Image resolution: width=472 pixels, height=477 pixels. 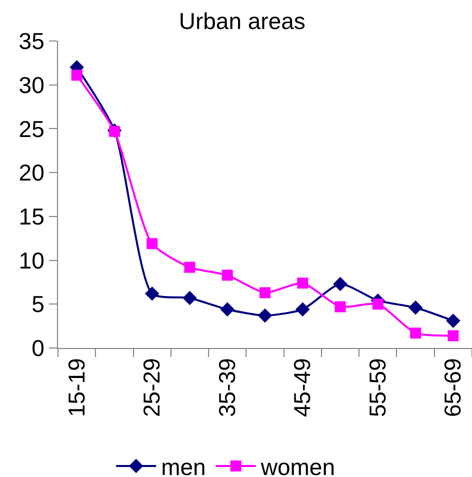 I want to click on x-tick-label: 65-69, so click(x=453, y=388).